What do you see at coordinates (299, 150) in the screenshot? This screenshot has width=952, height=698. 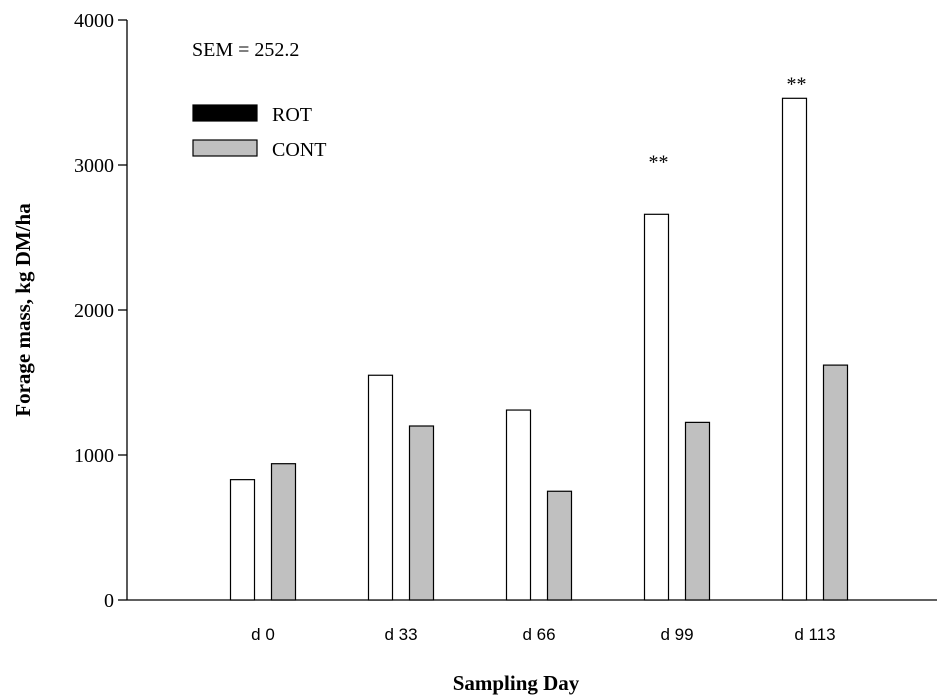 I see `legend-label-cont: CONT` at bounding box center [299, 150].